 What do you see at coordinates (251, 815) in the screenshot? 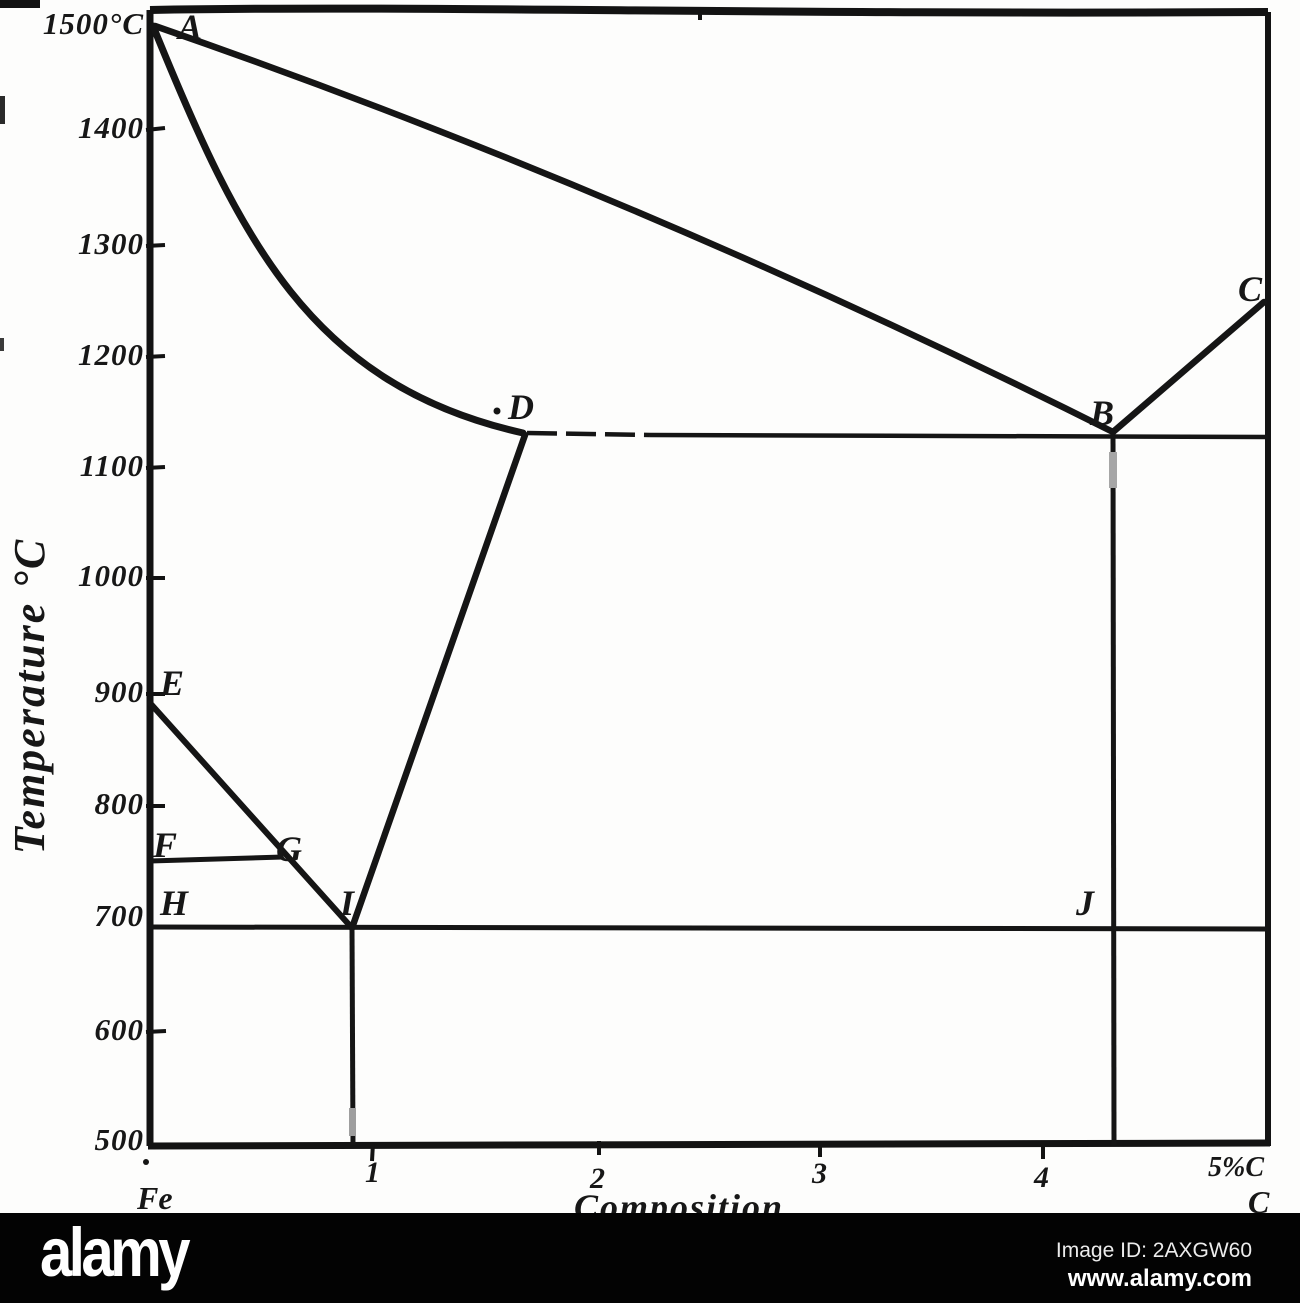
I see `line-e-i` at bounding box center [251, 815].